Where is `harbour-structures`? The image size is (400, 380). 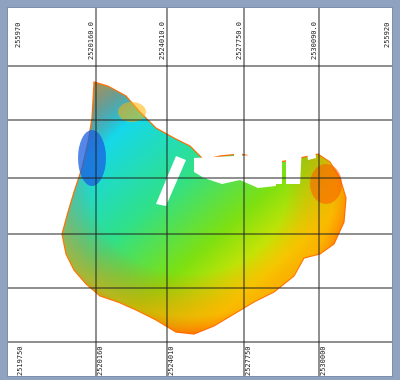
harbour-structures is located at coordinates (236, 173).